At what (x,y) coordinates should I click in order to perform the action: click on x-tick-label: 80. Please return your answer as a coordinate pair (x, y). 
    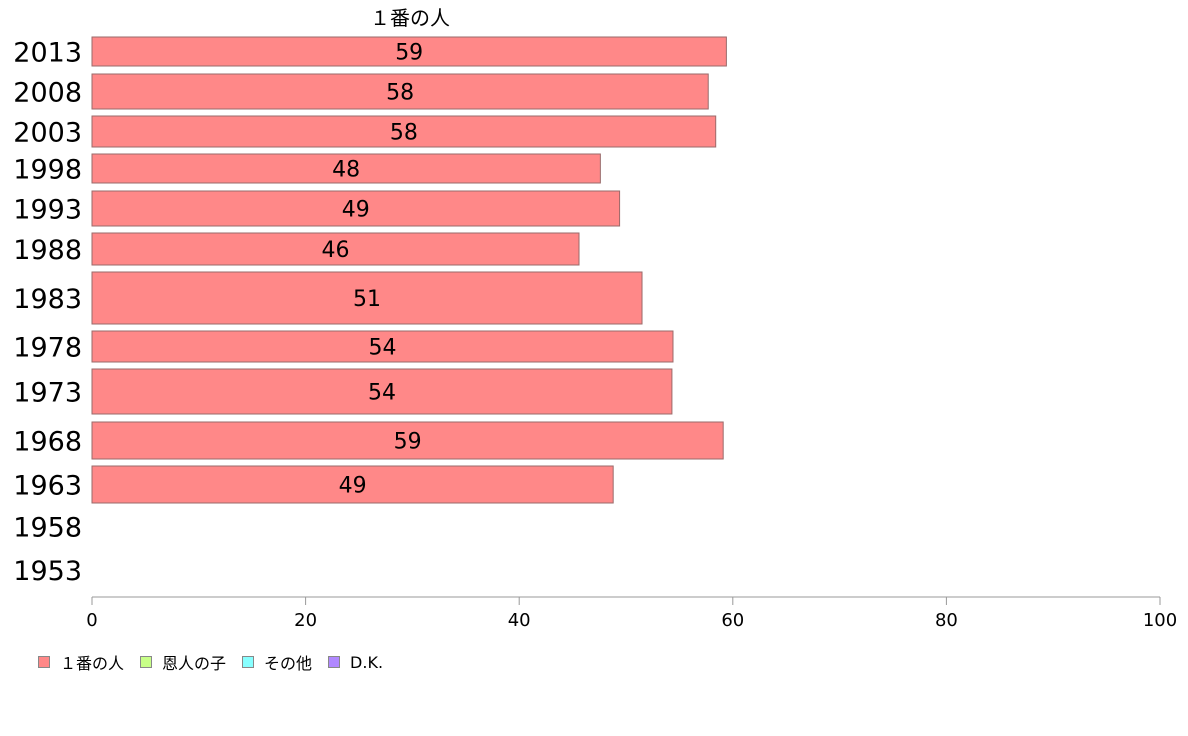
    Looking at the image, I should click on (946, 620).